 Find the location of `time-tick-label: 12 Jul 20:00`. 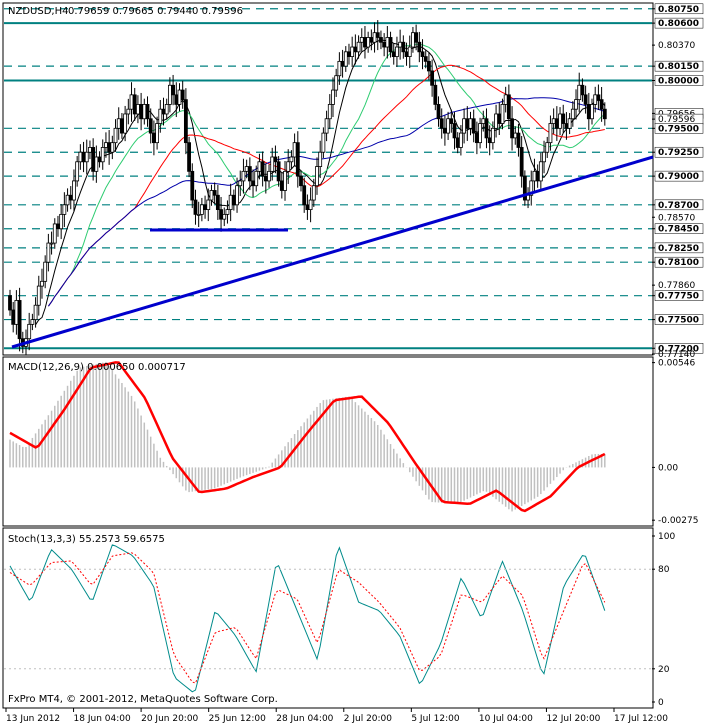

time-tick-label: 12 Jul 20:00 is located at coordinates (573, 719).